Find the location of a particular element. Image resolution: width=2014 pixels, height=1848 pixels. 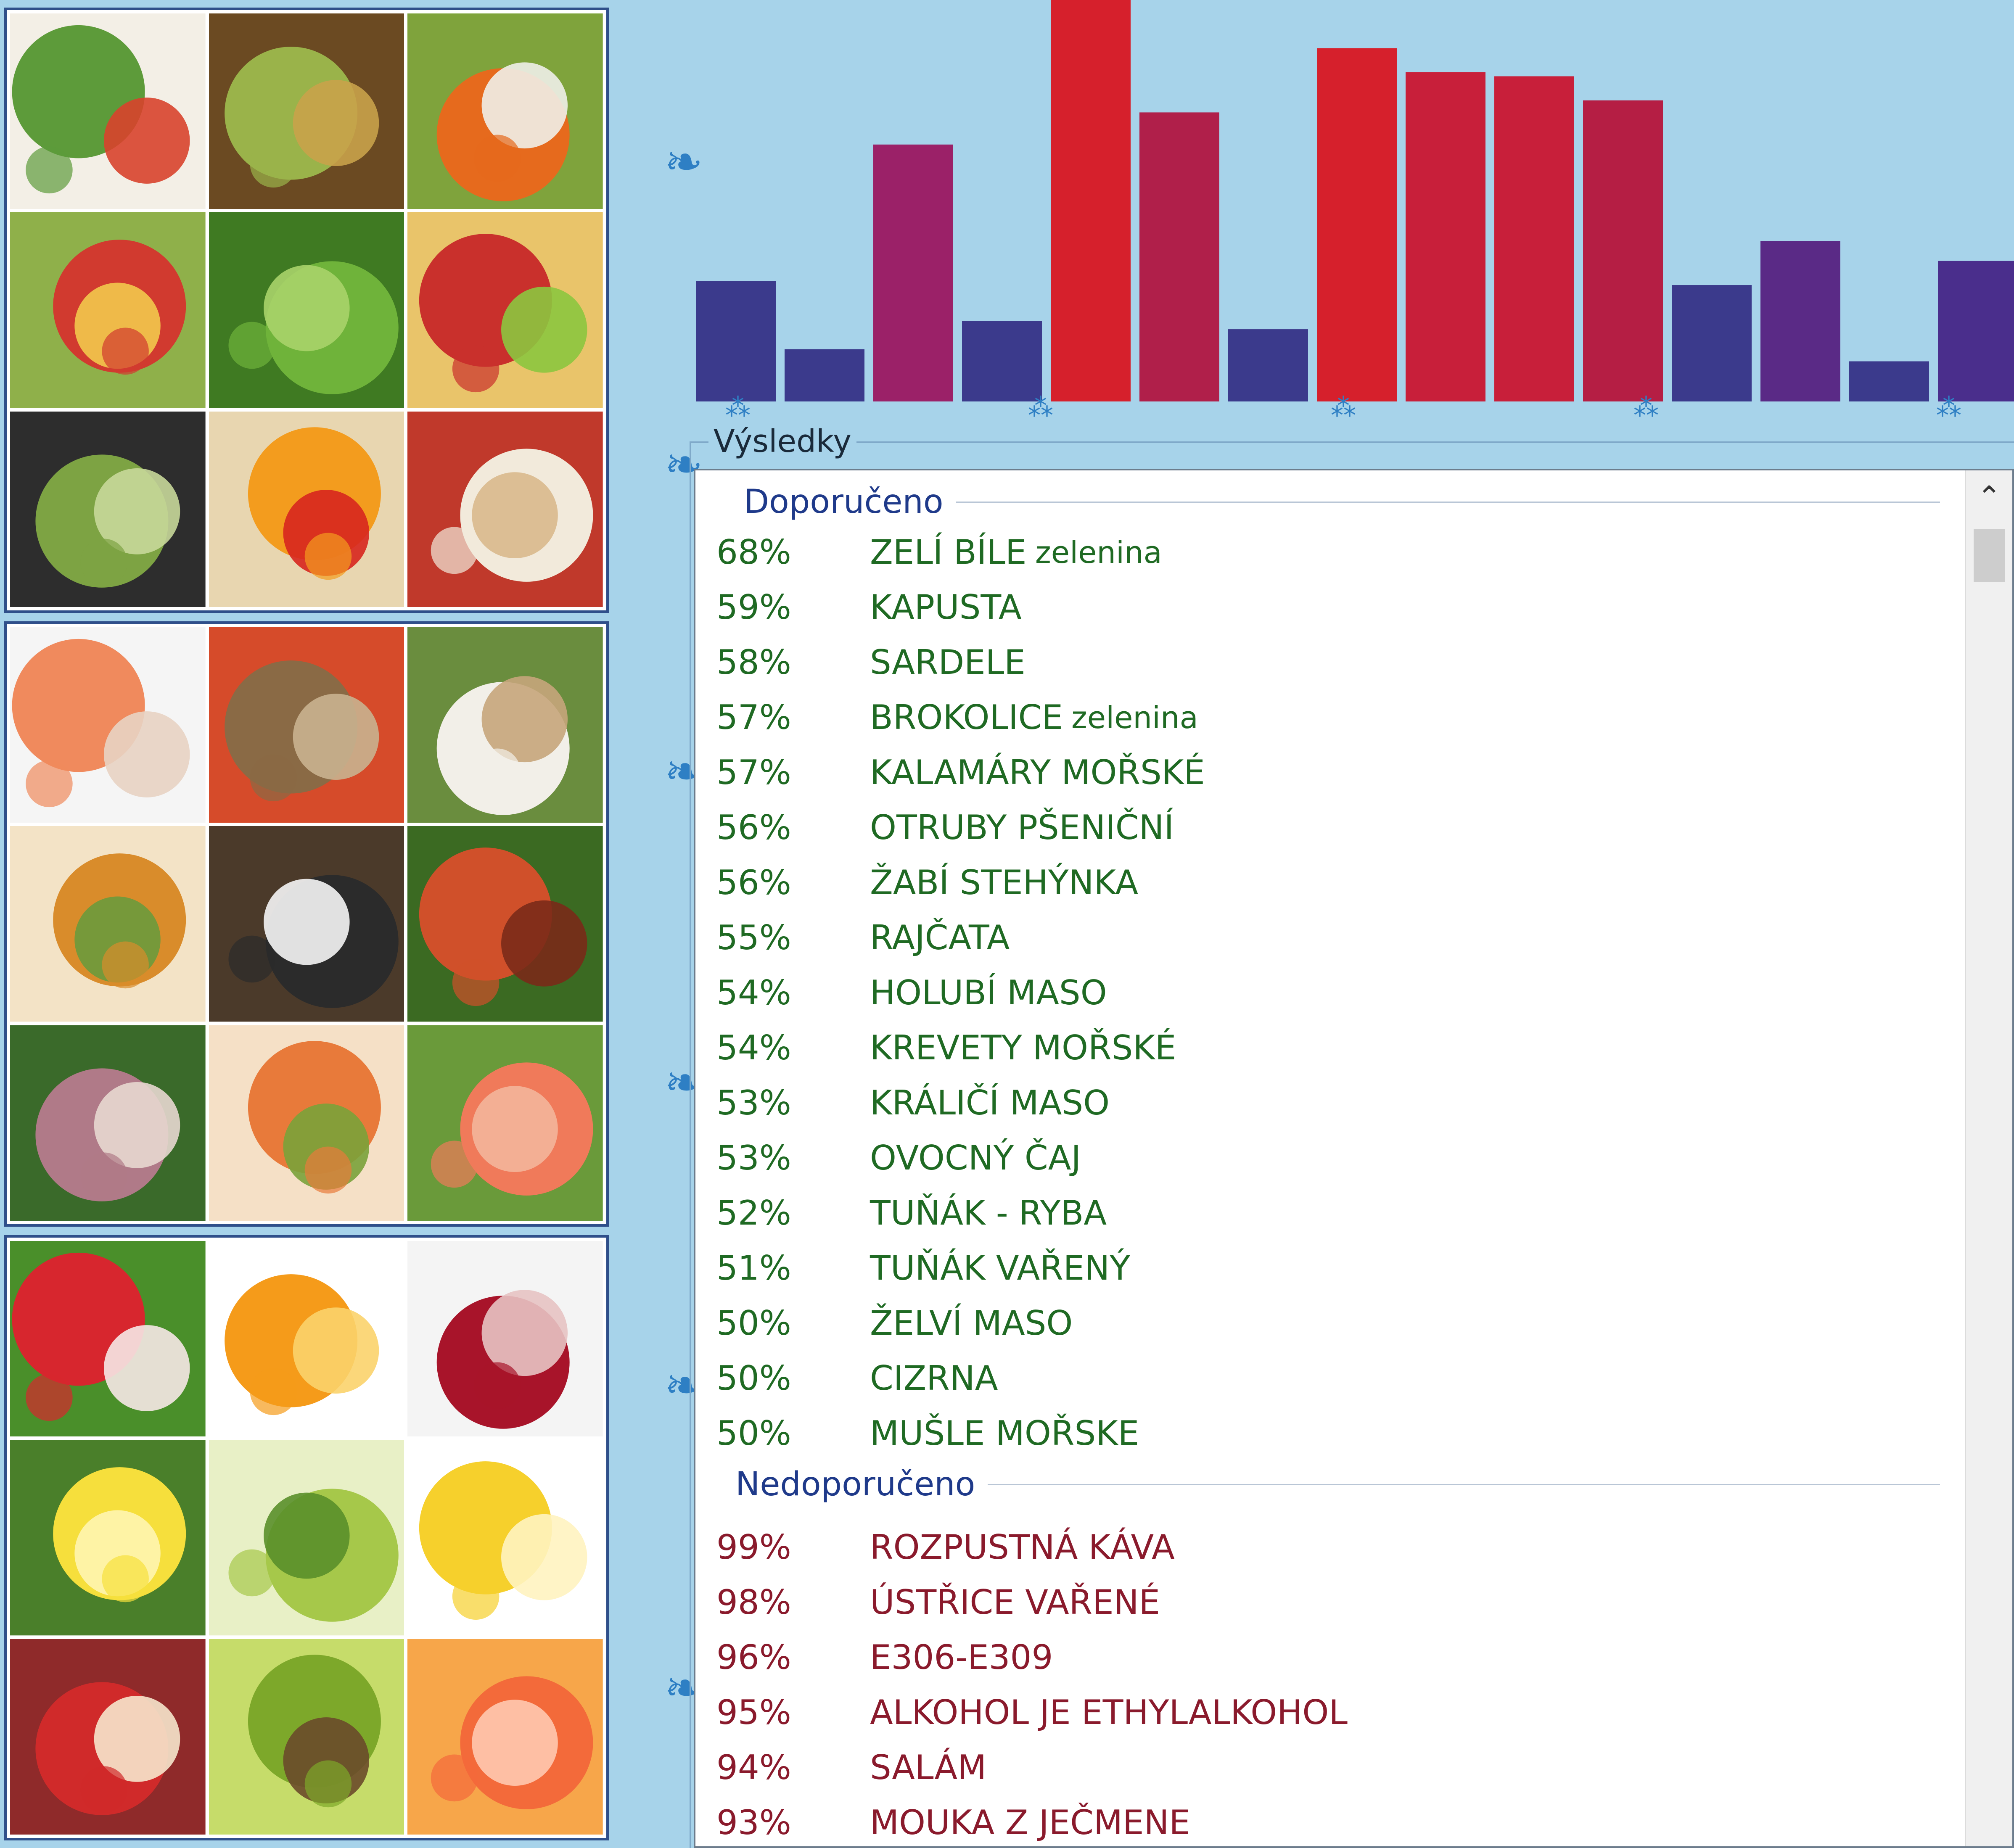

item-name: ŽABÍ STEHÝNKA is located at coordinates (1004, 882).